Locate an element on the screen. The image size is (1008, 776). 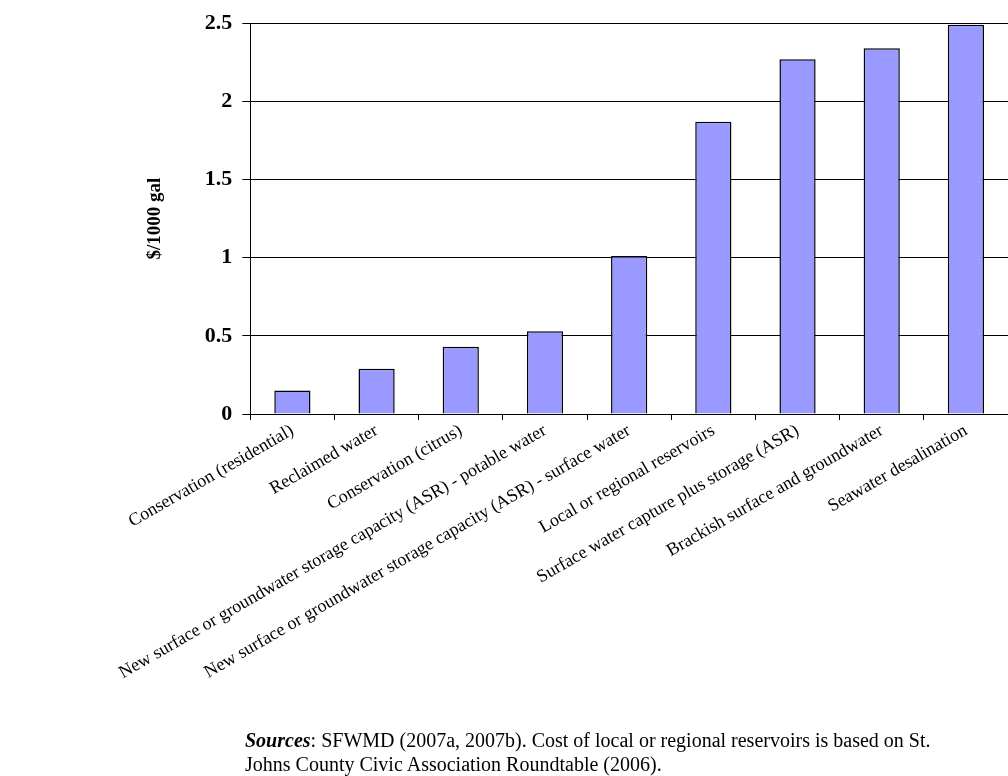
y-tick-label: 2.5 is located at coordinates (218, 21).